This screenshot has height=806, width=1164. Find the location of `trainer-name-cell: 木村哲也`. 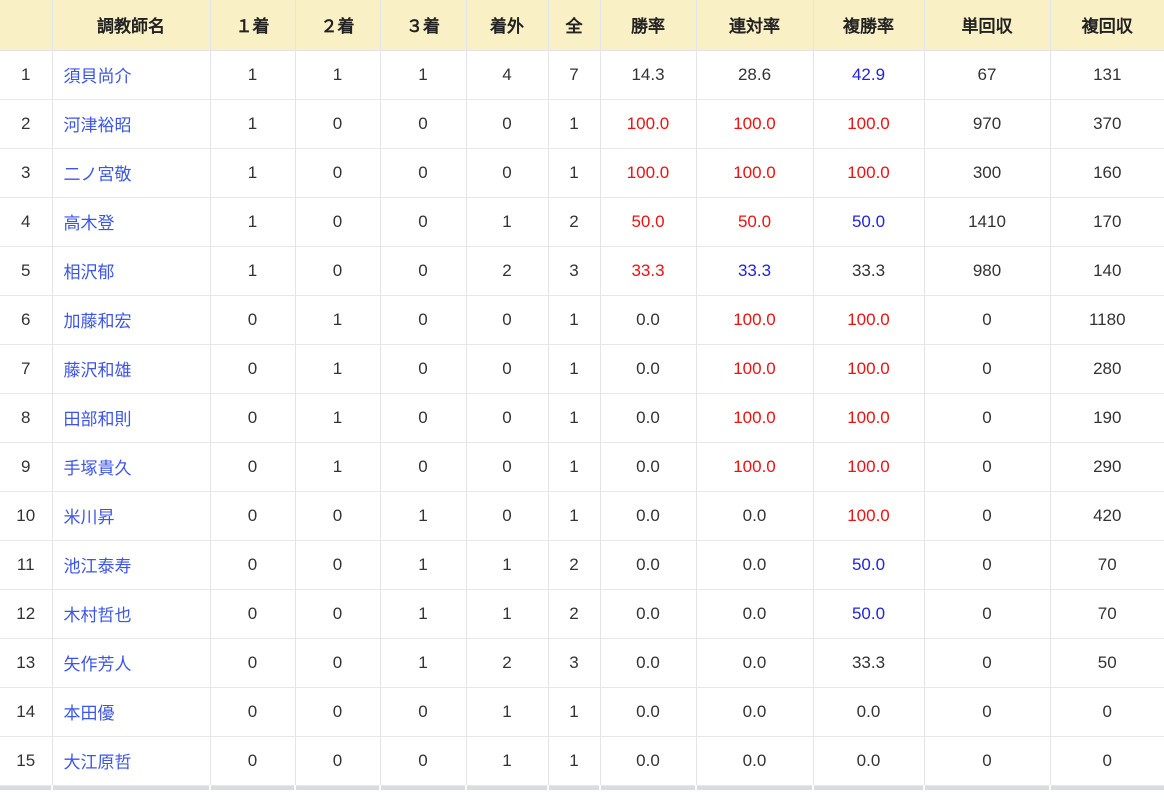

trainer-name-cell: 木村哲也 is located at coordinates (130, 613).